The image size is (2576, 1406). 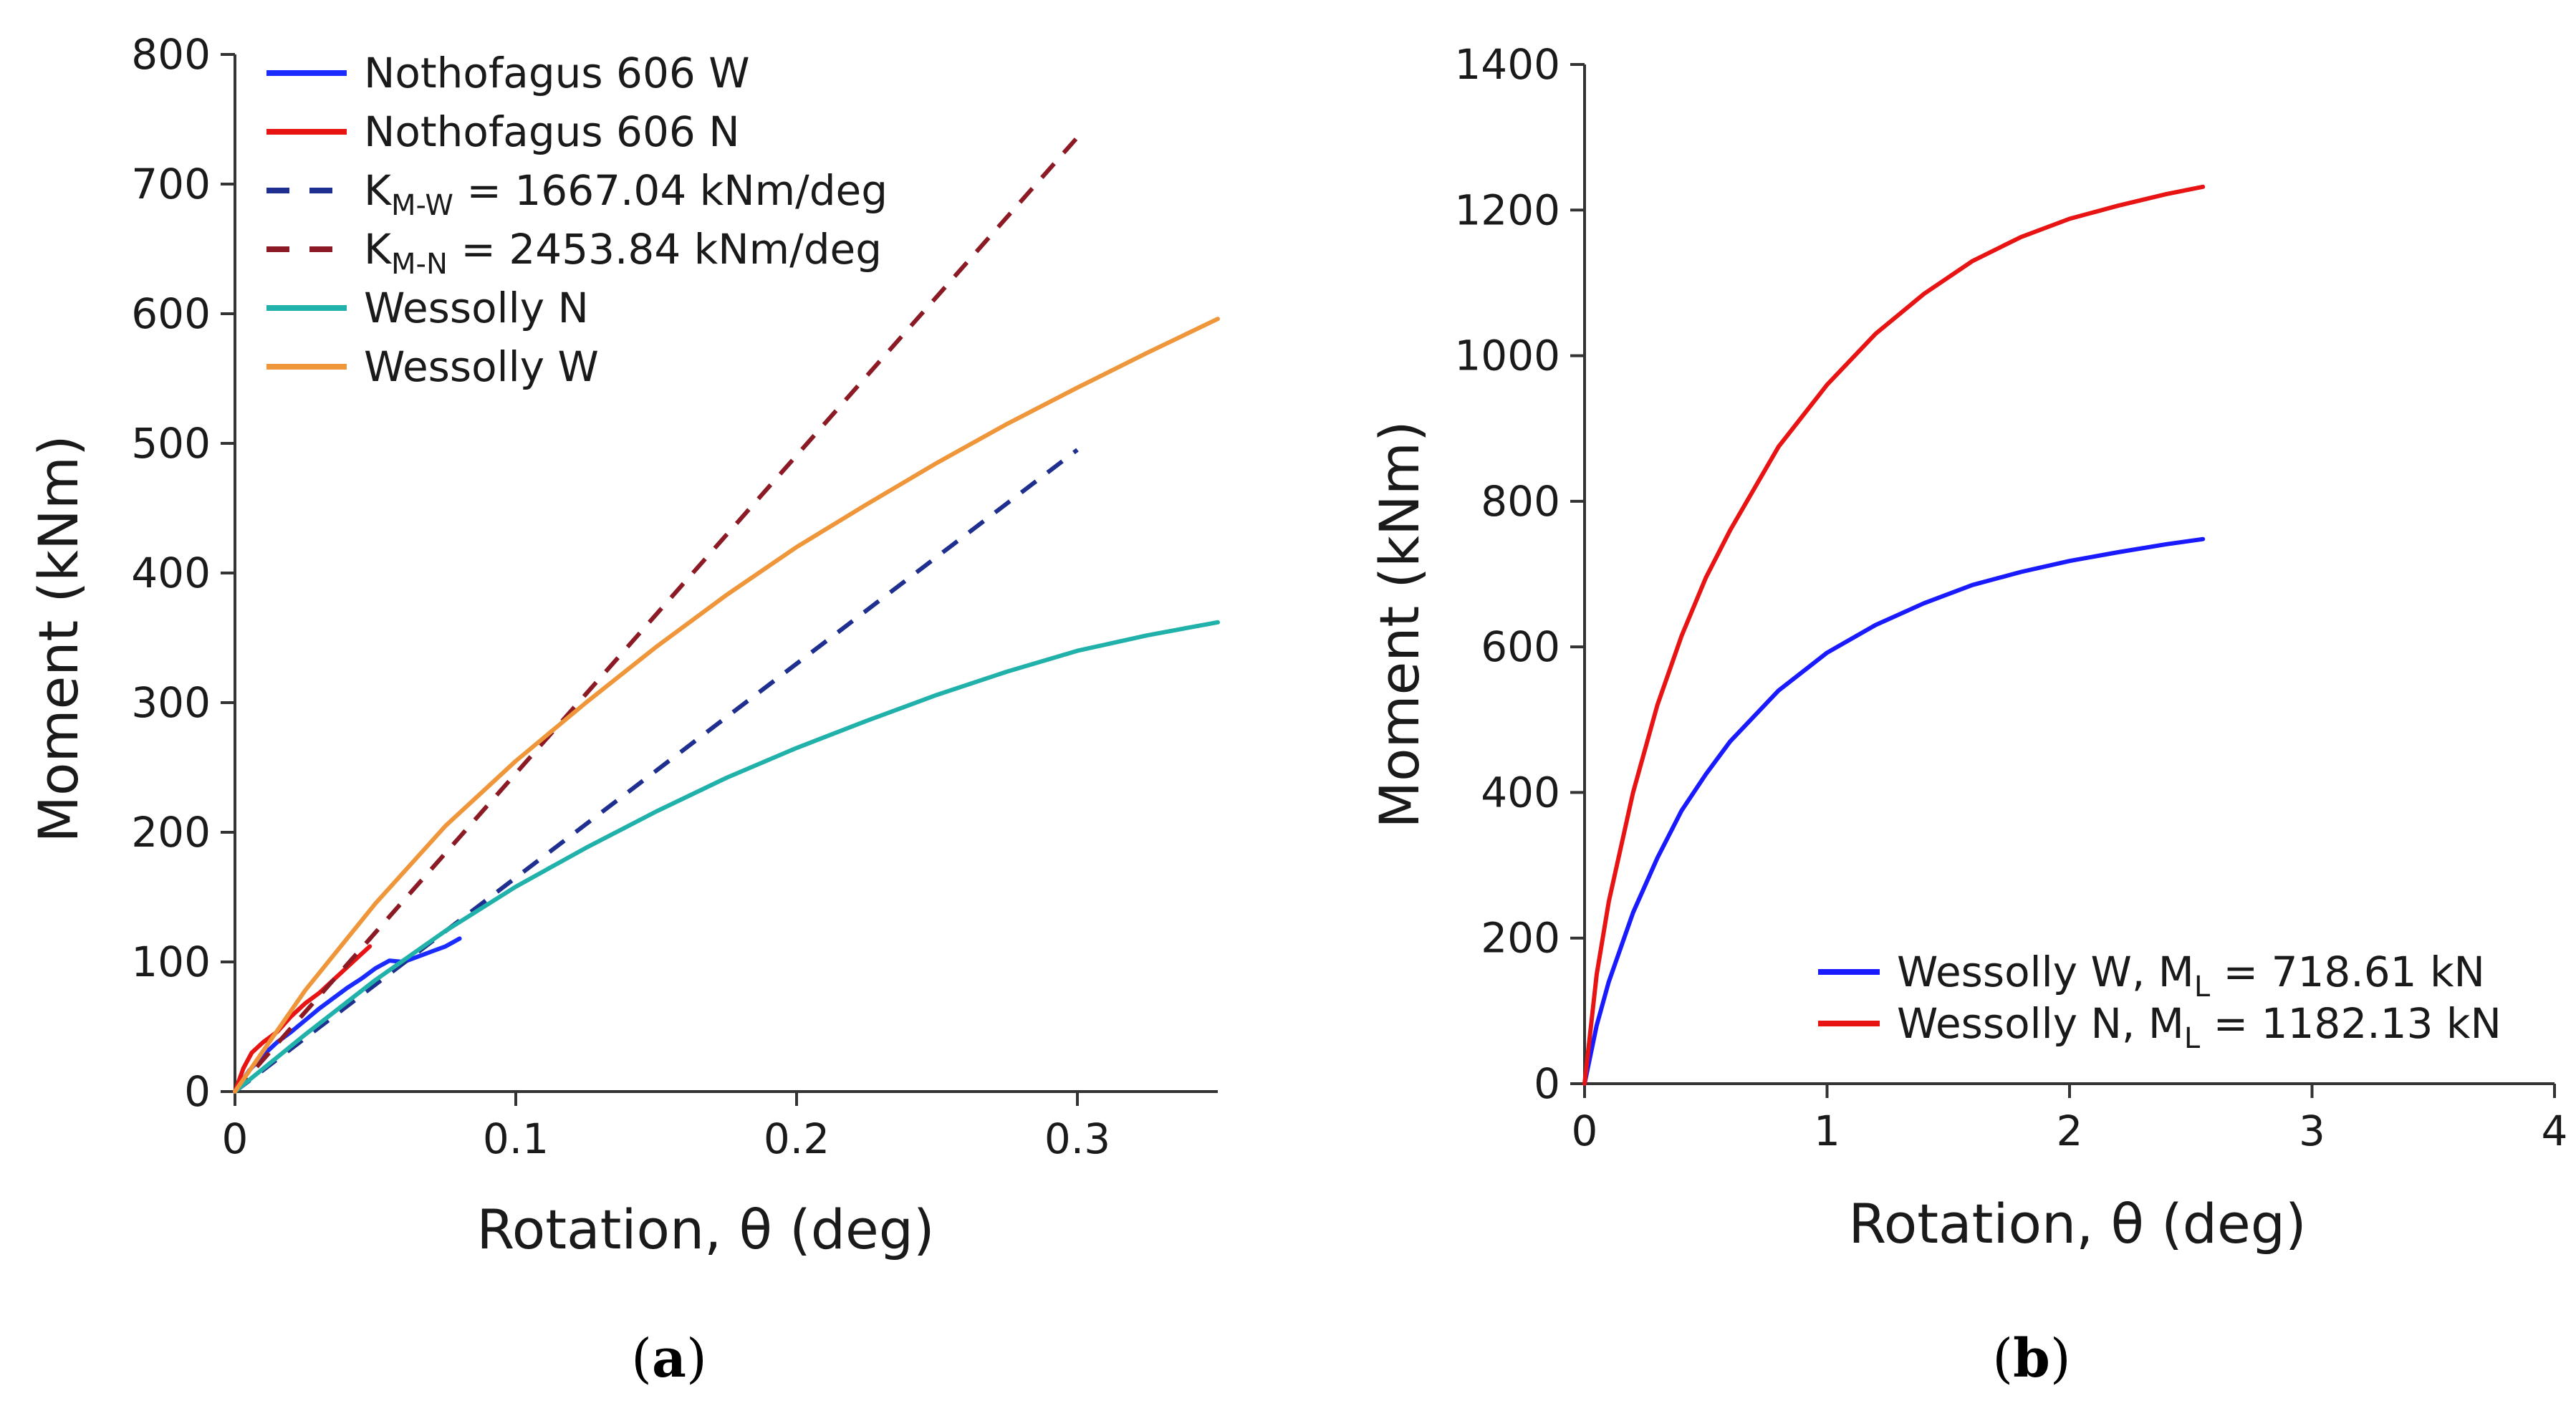 What do you see at coordinates (171, 833) in the screenshot?
I see `panel-a-y-tick-label: 200` at bounding box center [171, 833].